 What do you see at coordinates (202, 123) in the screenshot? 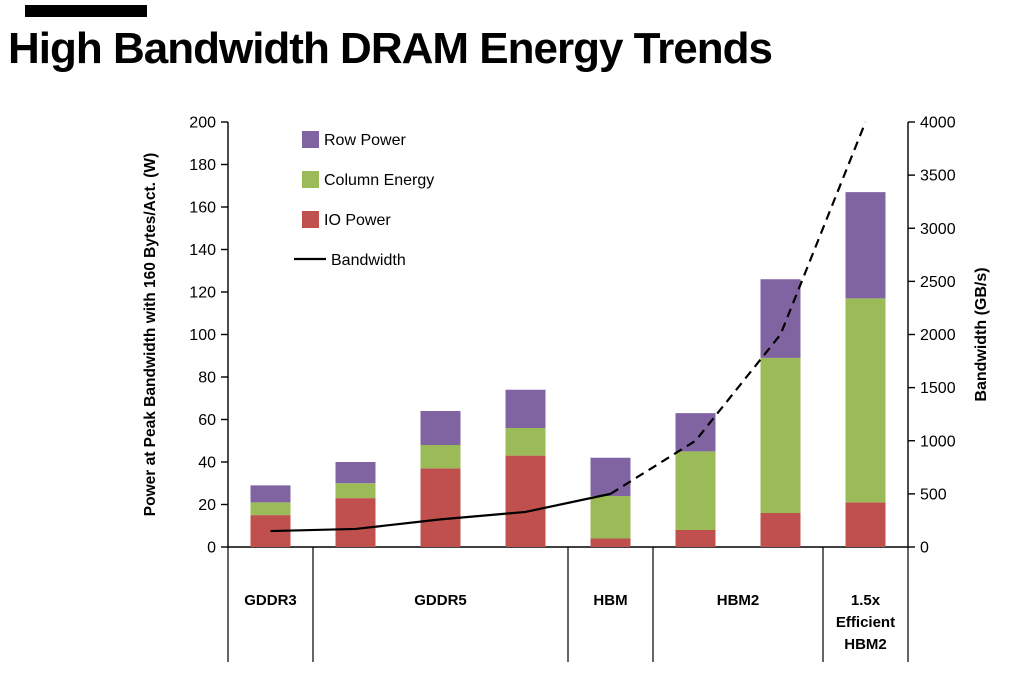
I see `y-left-tick-label: 200` at bounding box center [202, 123].